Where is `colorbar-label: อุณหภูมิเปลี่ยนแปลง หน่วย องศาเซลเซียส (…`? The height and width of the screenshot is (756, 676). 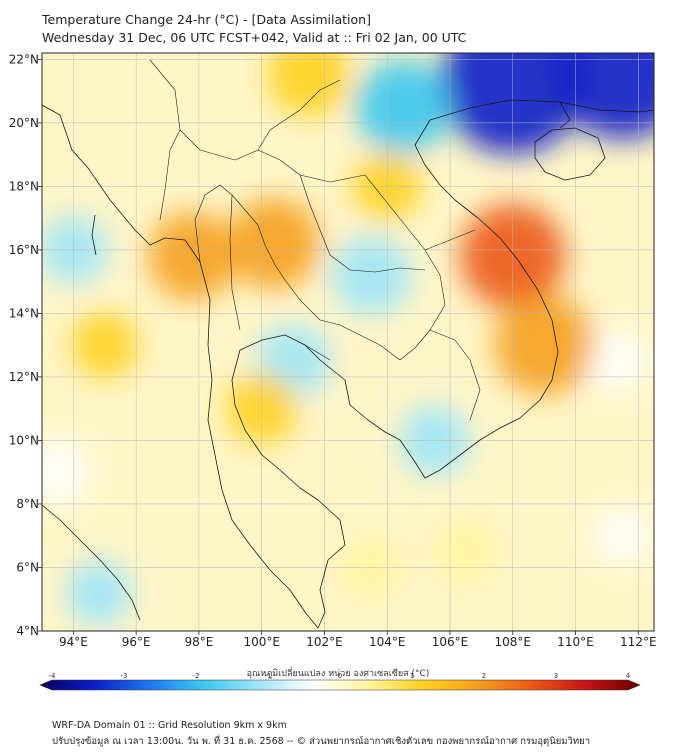
colorbar-label: อุณหภูมิเปลี่ยนแปลง หน่วย องศาเซลเซียส (… is located at coordinates (338, 674).